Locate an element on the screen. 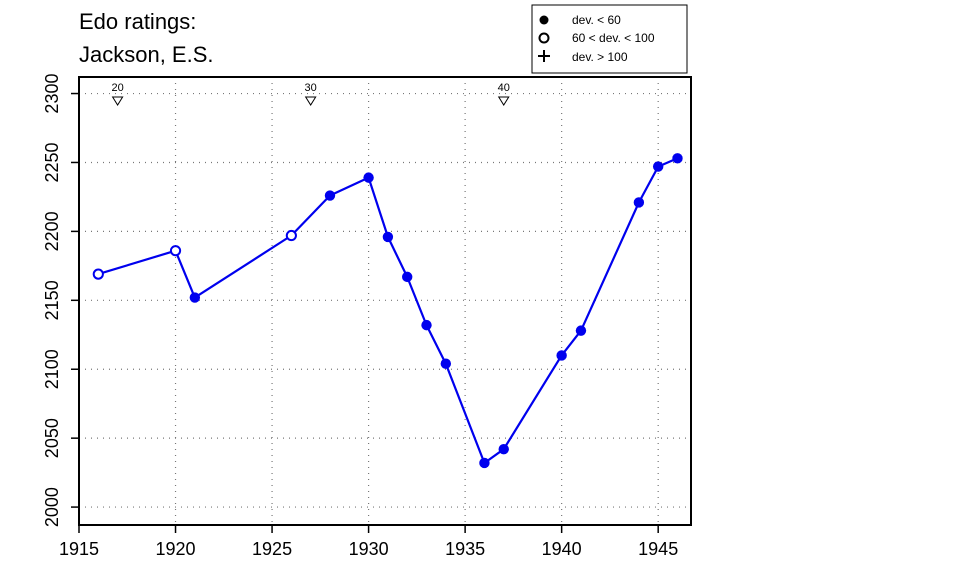 This screenshot has width=960, height=576. x-axis: 1915 1920 1925 1930 1935 1940 1945 is located at coordinates (368, 542).